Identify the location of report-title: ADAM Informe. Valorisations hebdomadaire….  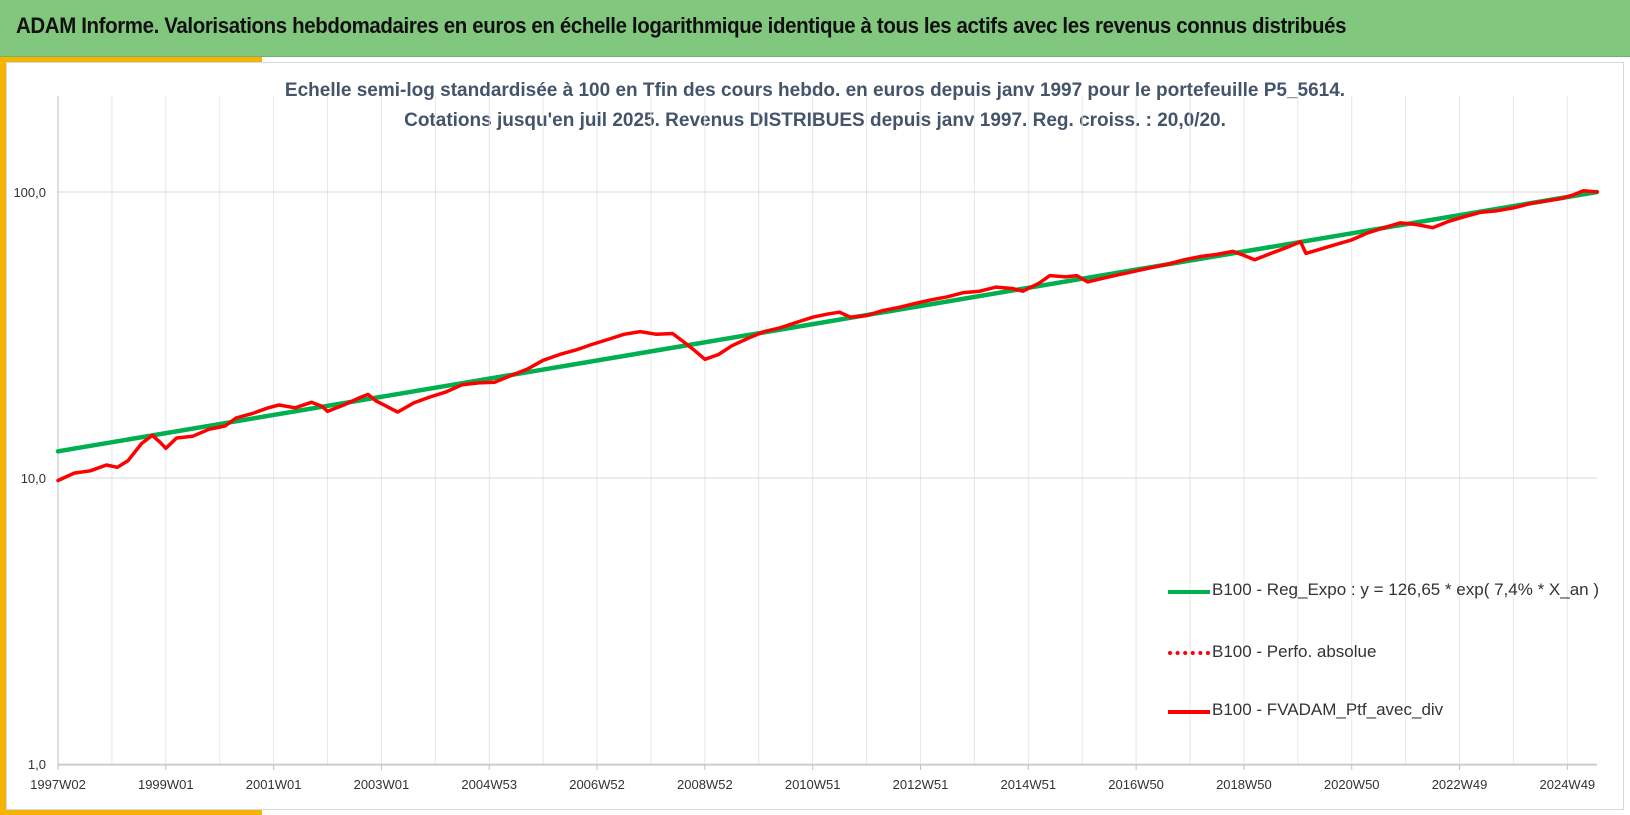
(681, 25).